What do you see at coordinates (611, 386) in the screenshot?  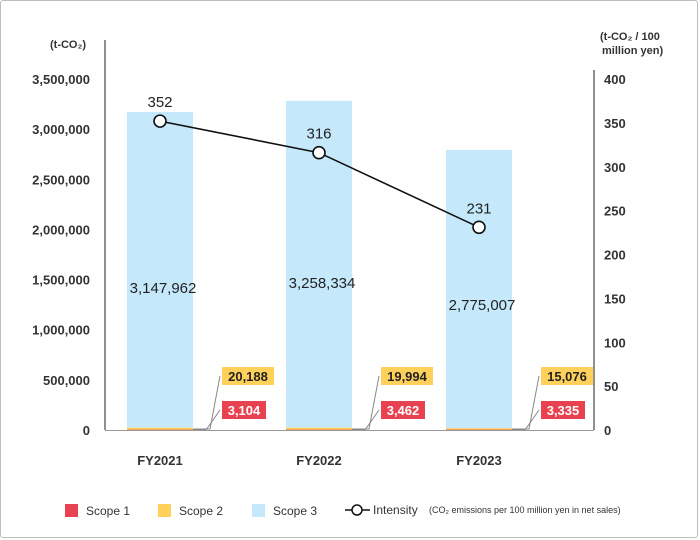 I see `right-tick-label: 50` at bounding box center [611, 386].